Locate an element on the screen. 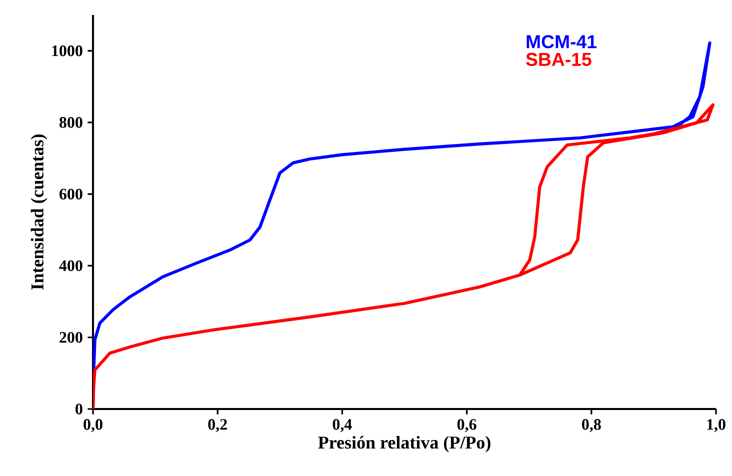 Image resolution: width=732 pixels, height=476 pixels. x-tick-label: 0,0 is located at coordinates (93, 425).